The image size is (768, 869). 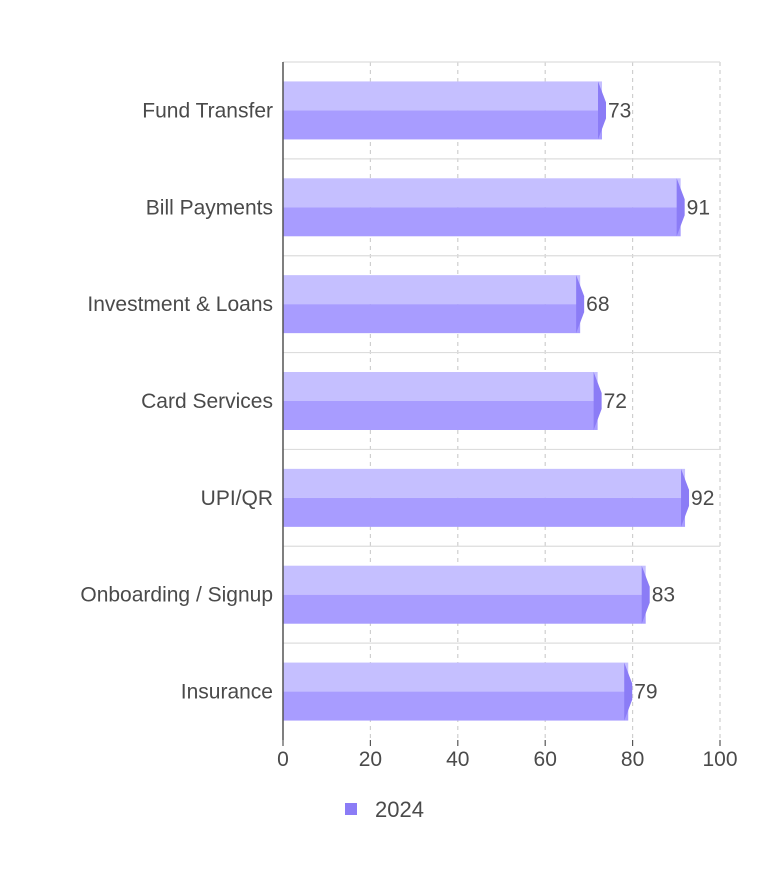 What do you see at coordinates (645, 692) in the screenshot?
I see `value-label: 79` at bounding box center [645, 692].